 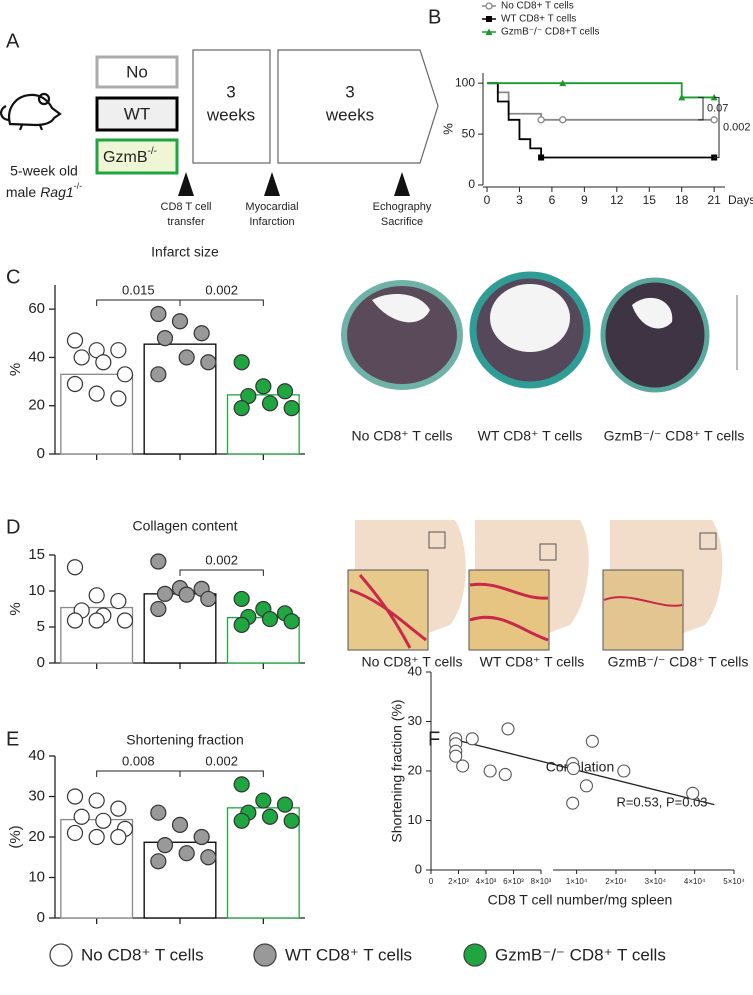 What do you see at coordinates (138, 760) in the screenshot?
I see `p-value: 0.008` at bounding box center [138, 760].